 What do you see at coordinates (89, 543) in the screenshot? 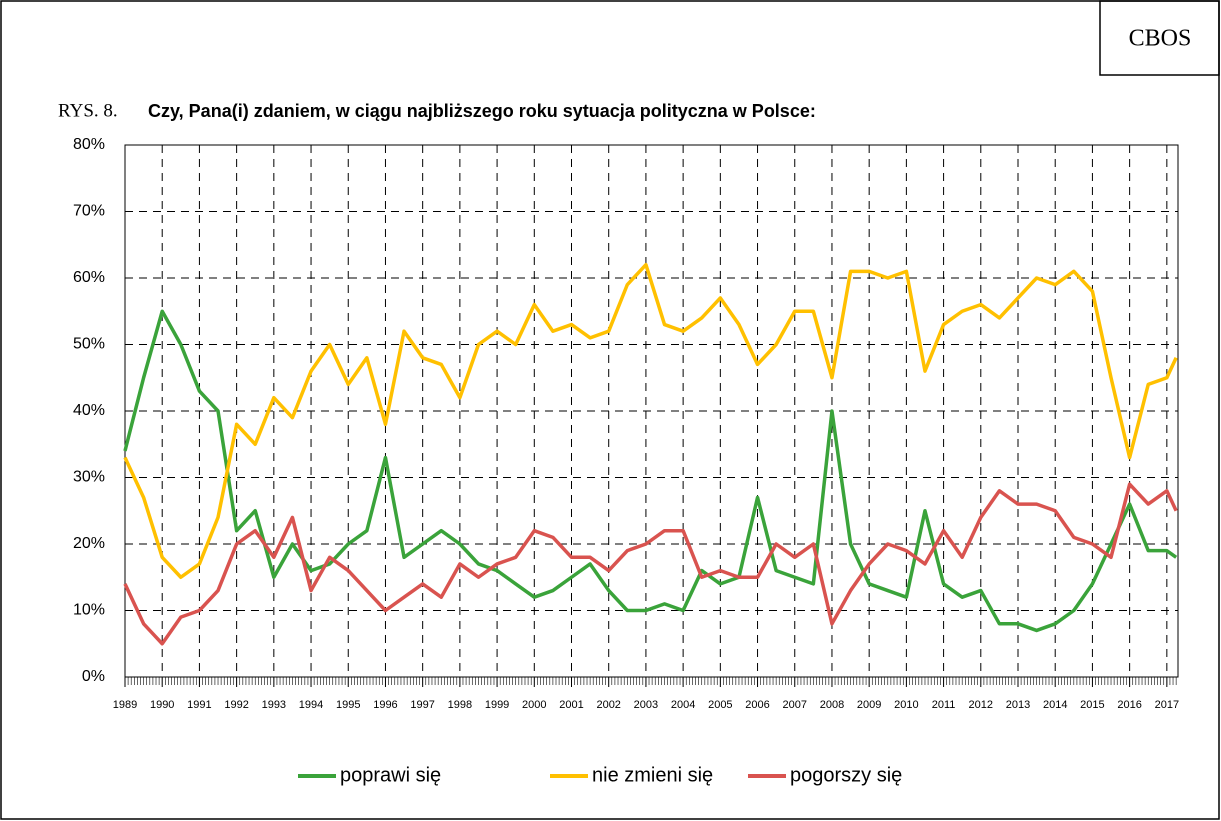
I see `y-tick-label: 20%` at bounding box center [89, 543].